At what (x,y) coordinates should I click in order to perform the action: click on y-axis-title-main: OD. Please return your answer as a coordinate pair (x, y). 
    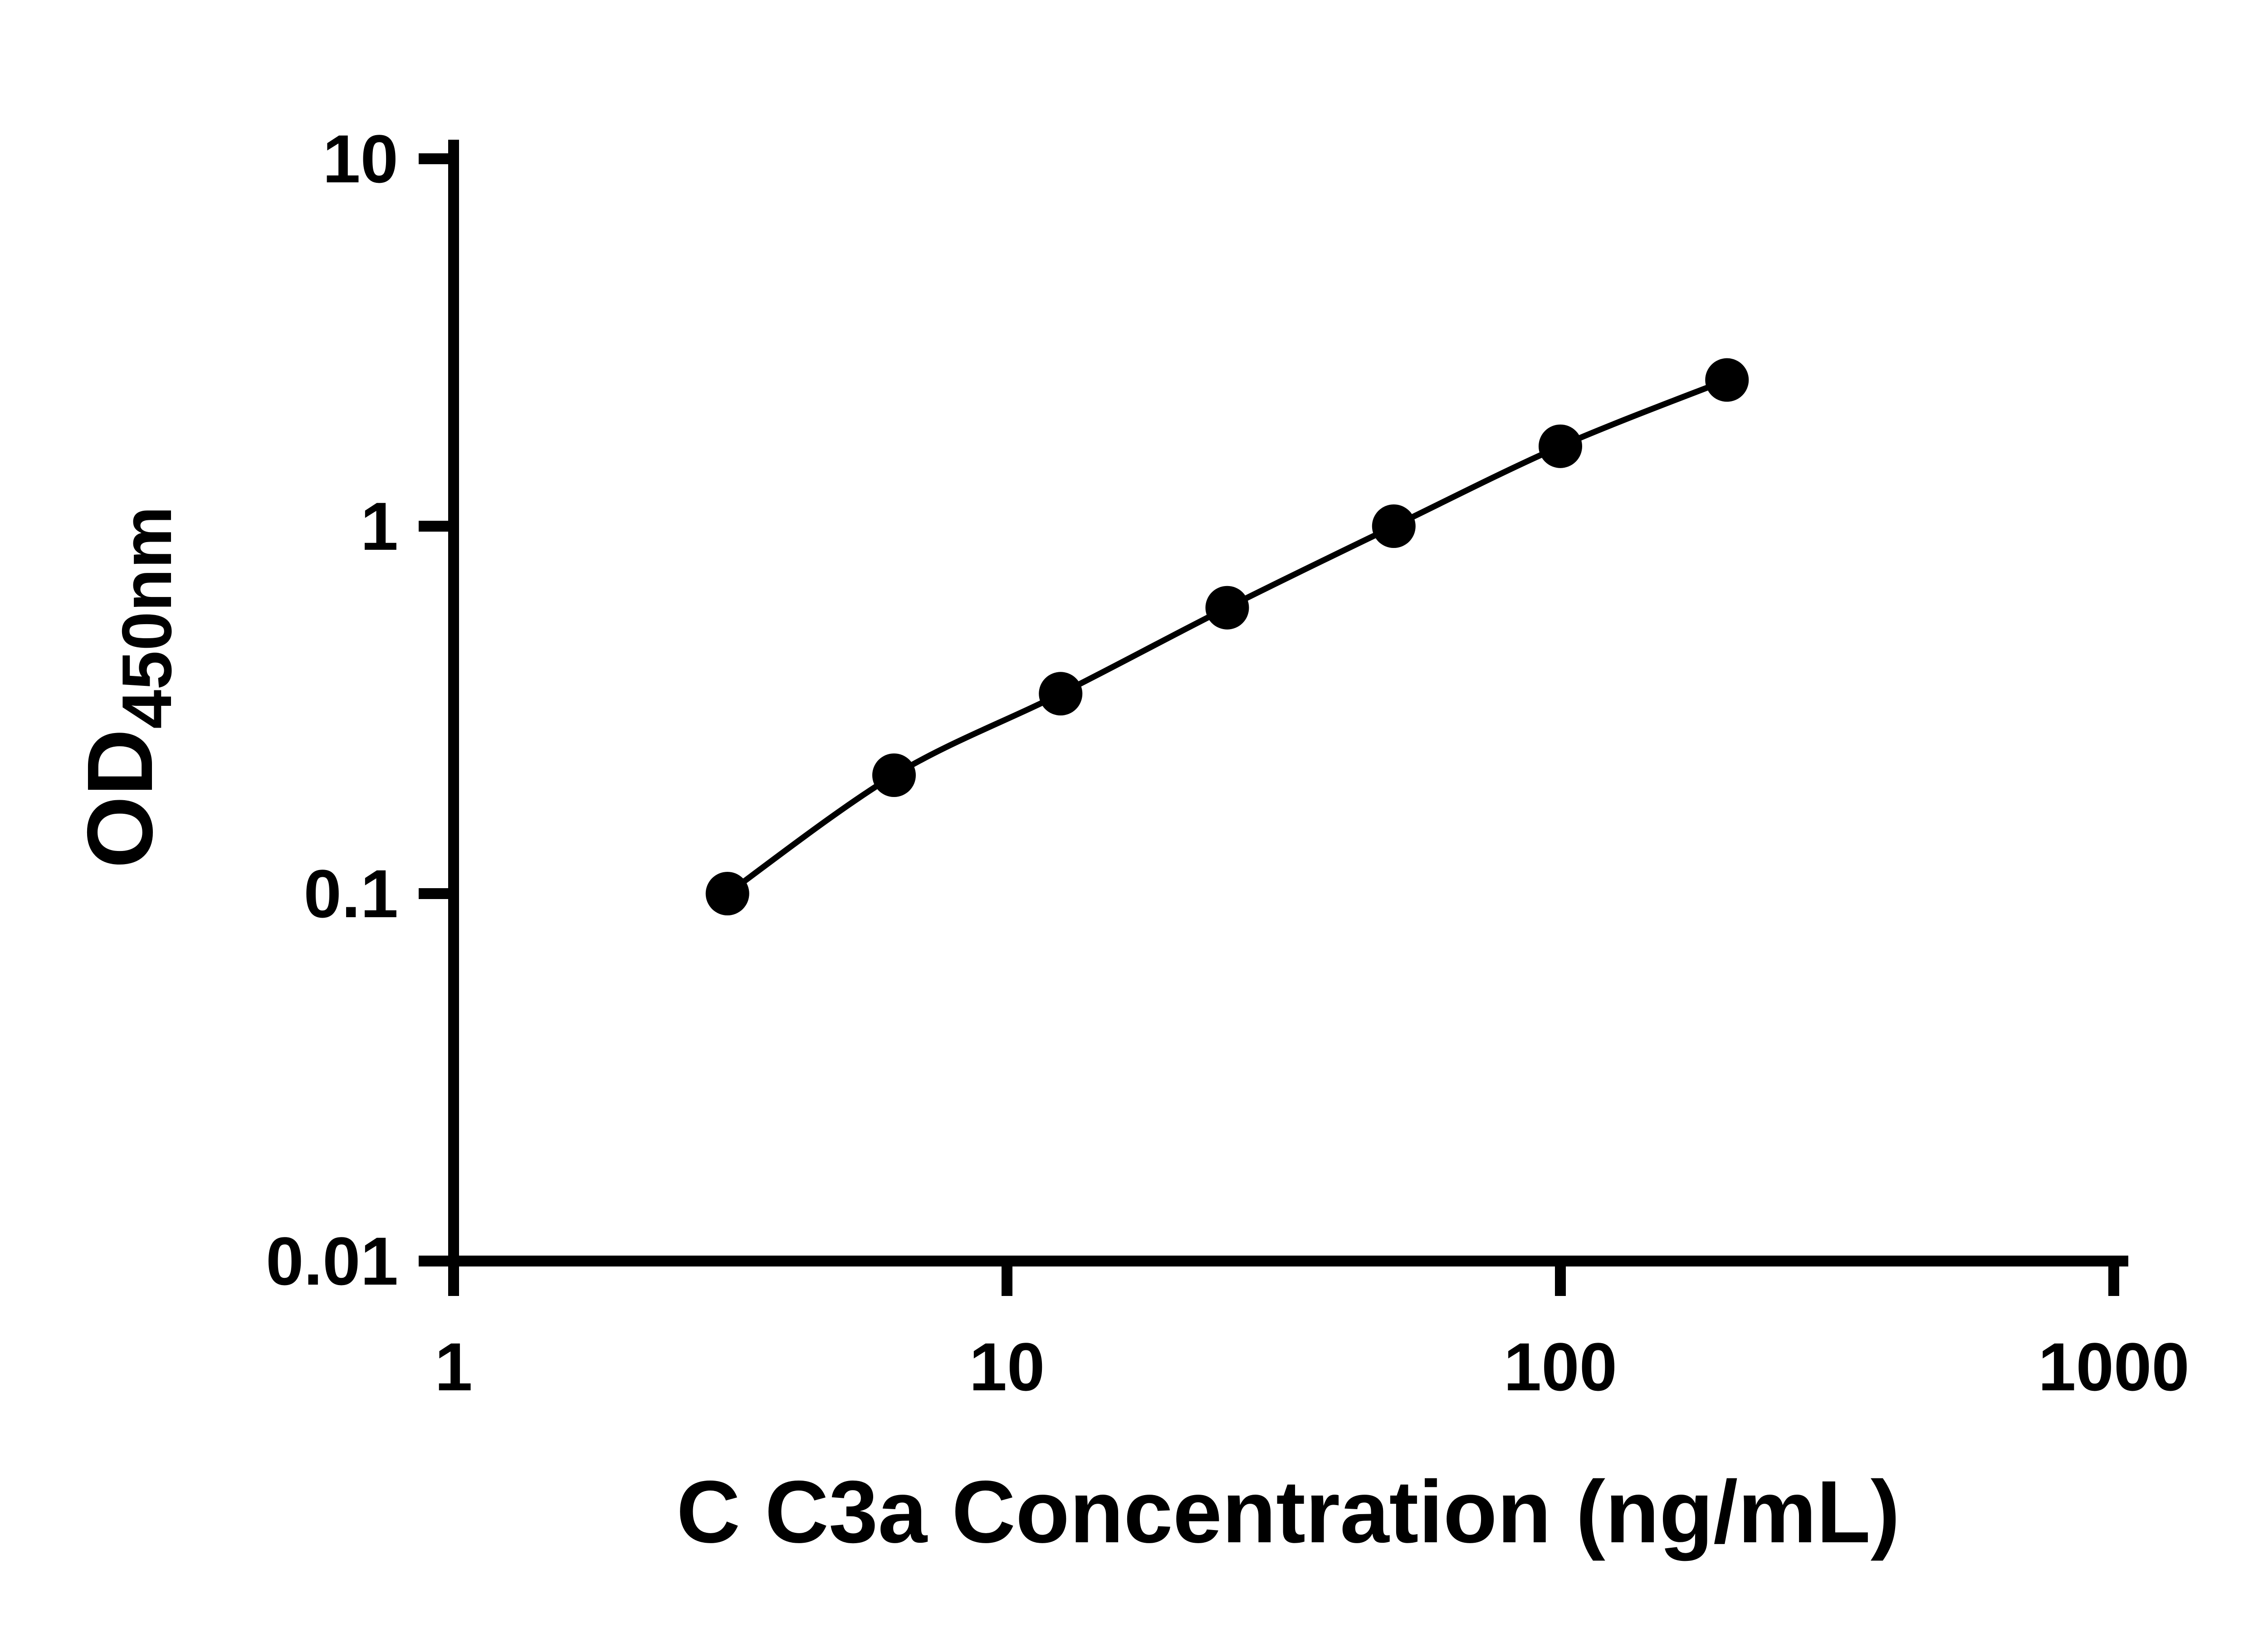
    Looking at the image, I should click on (120, 799).